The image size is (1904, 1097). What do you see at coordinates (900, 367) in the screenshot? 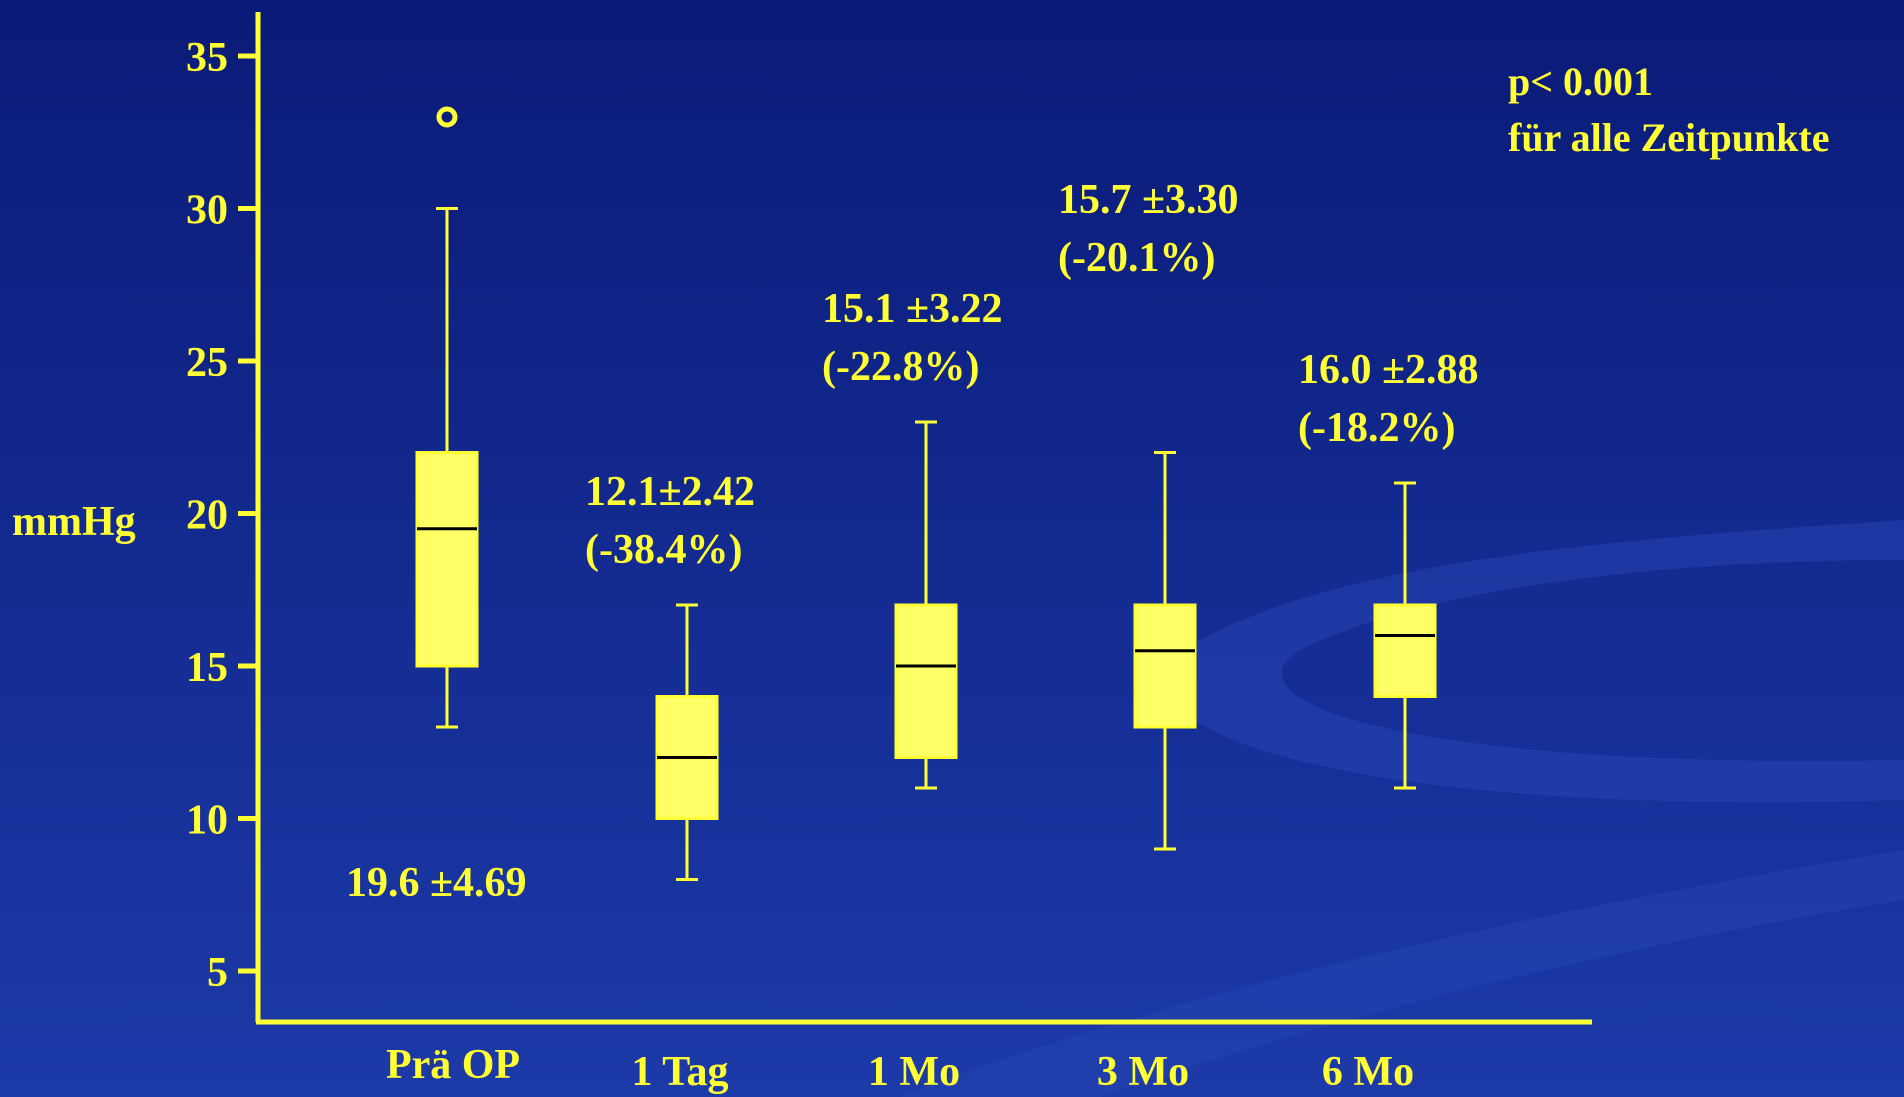
I see `stat-change-label: (-22.8%)` at bounding box center [900, 367].